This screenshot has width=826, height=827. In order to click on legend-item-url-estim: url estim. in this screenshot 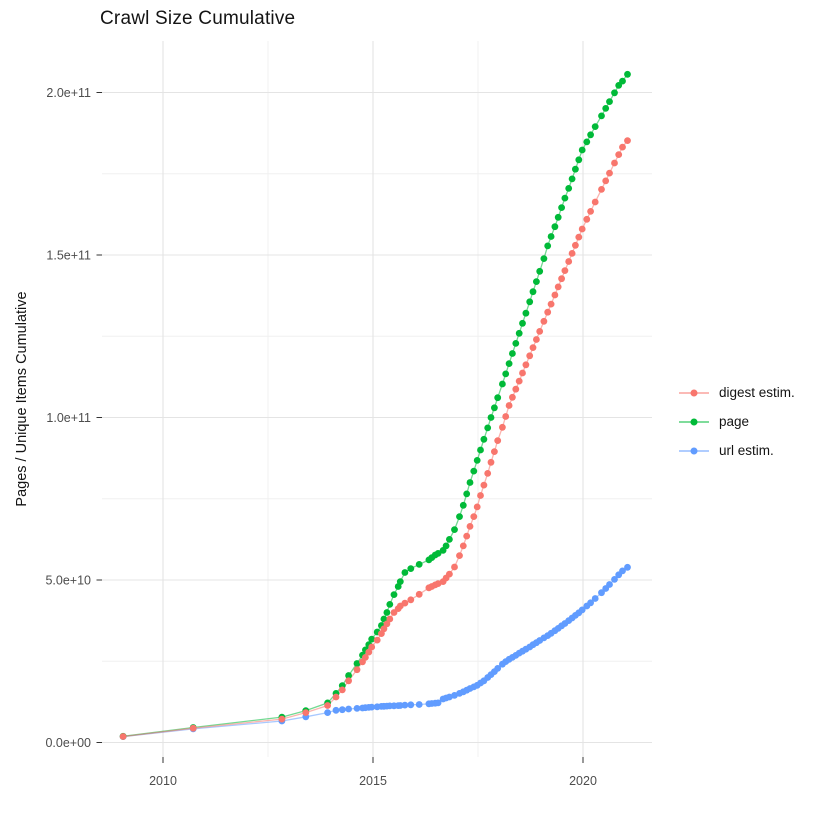, I will do `click(736, 450)`.